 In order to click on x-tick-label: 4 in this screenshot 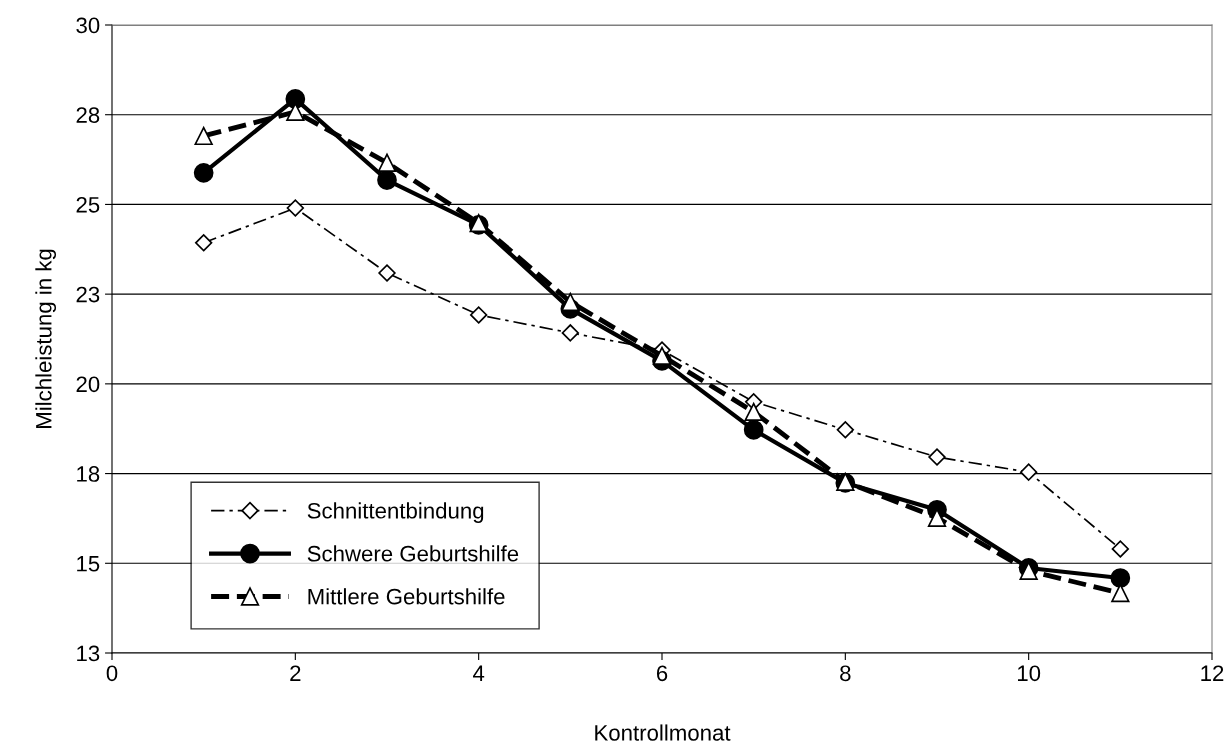, I will do `click(479, 673)`.